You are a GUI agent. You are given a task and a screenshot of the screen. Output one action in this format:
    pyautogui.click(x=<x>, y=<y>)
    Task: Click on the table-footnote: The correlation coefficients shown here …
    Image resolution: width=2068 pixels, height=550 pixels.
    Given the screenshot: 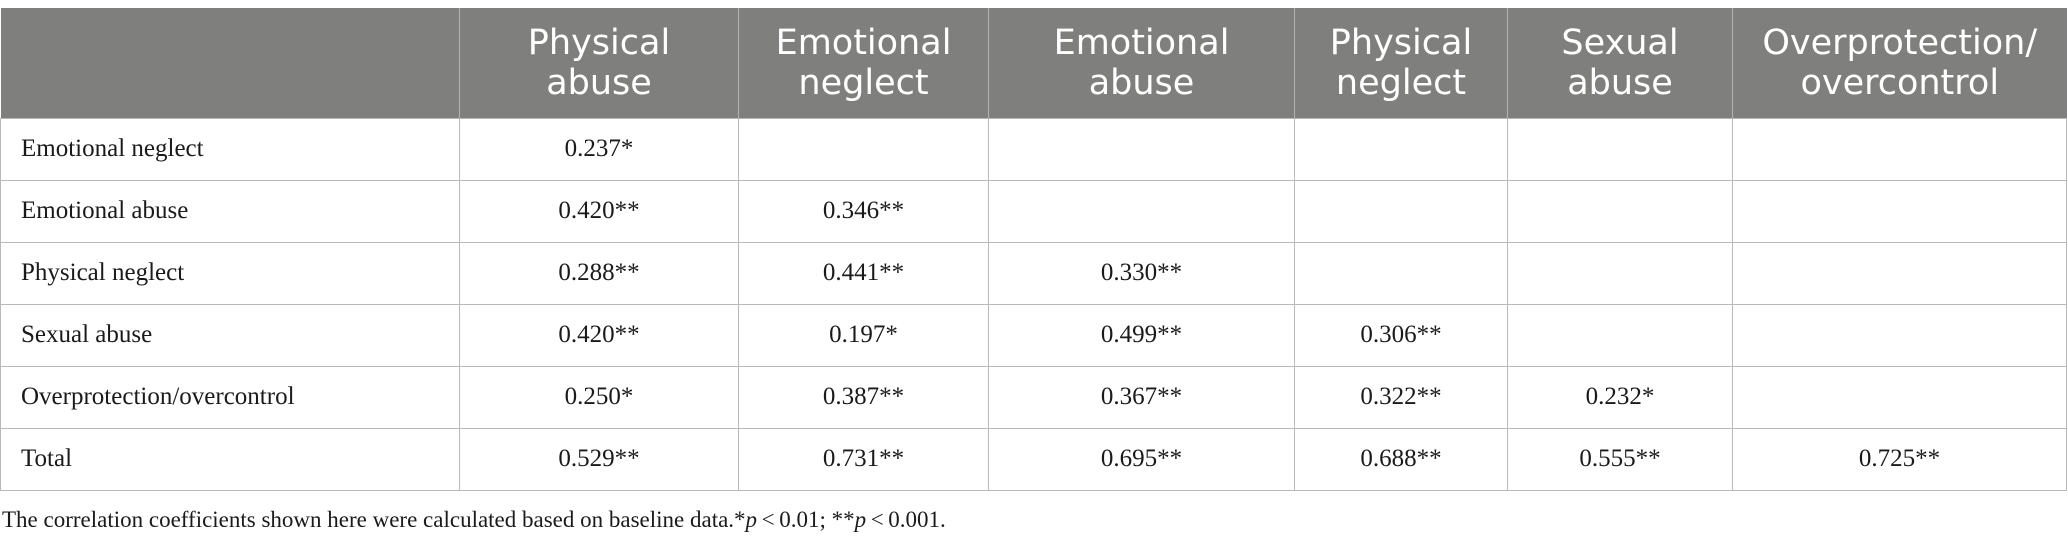 What is the action you would take?
    pyautogui.click(x=474, y=520)
    